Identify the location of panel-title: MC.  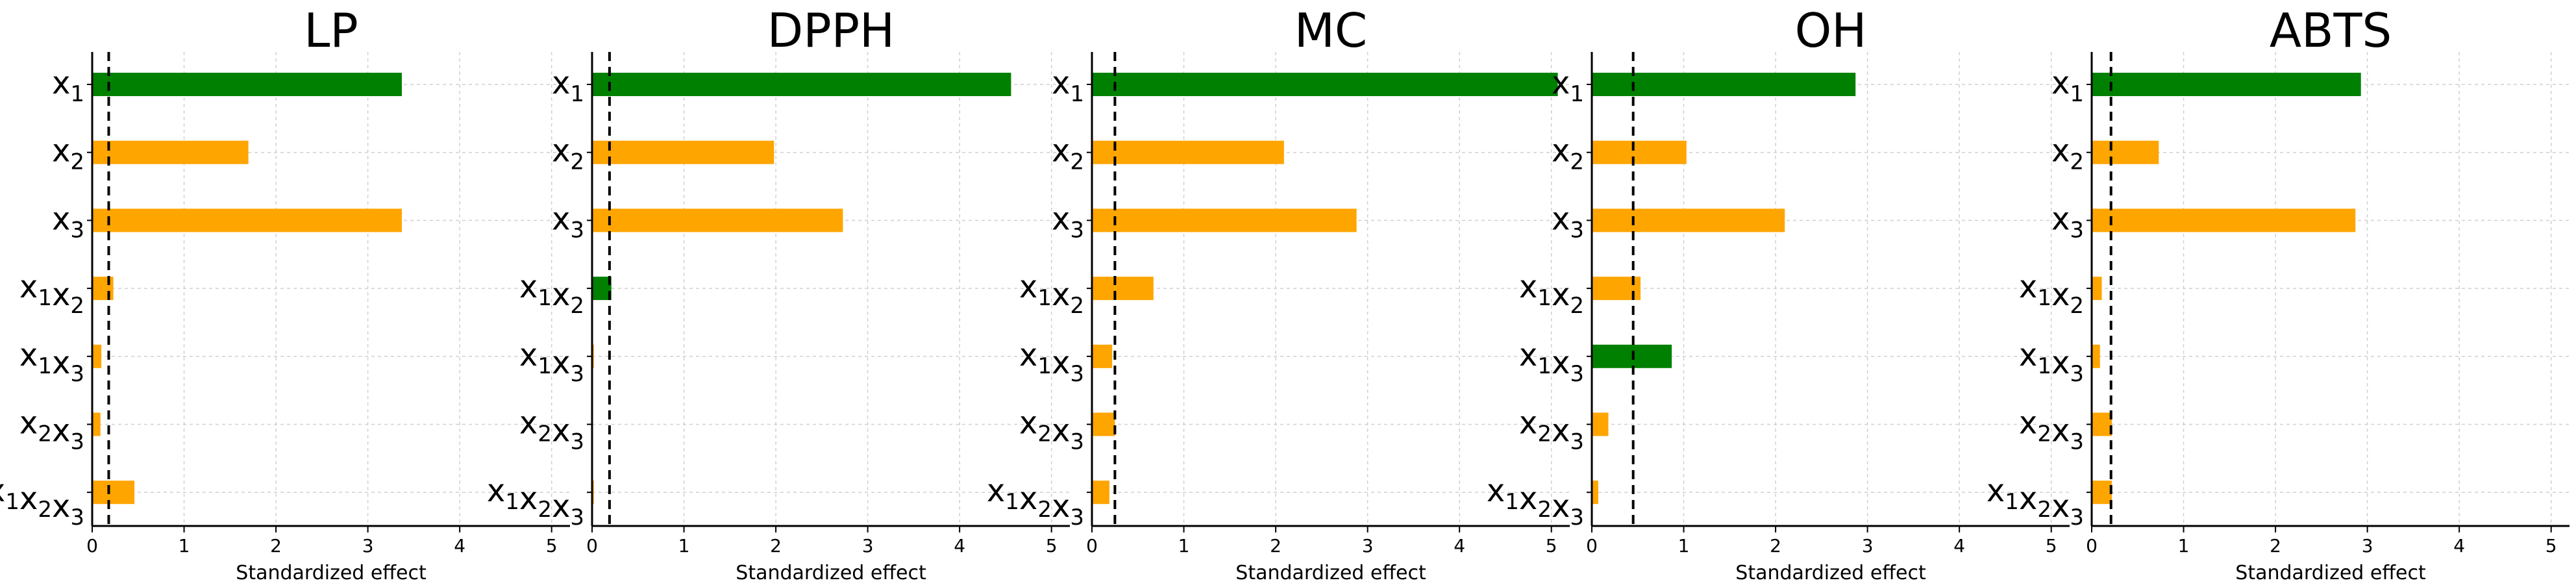
(1330, 30).